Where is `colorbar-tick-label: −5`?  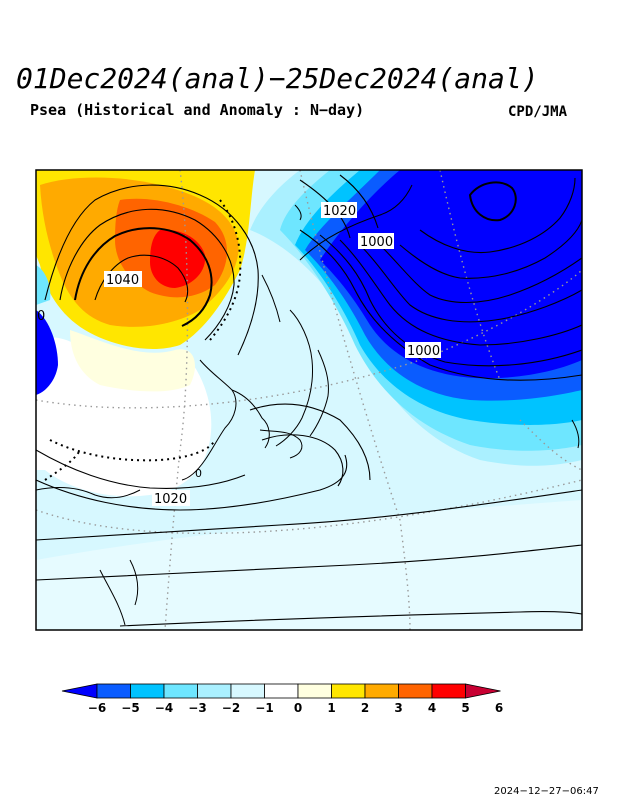 colorbar-tick-label: −5 is located at coordinates (130, 708).